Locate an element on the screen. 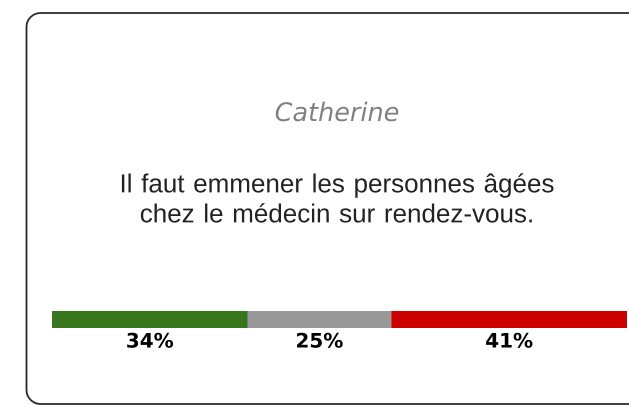 Image resolution: width=629 pixels, height=406 pixels. chart-subtitle: Il faut emmener les personnes âgées chez le médecin sur rendez-vous. is located at coordinates (338, 198).